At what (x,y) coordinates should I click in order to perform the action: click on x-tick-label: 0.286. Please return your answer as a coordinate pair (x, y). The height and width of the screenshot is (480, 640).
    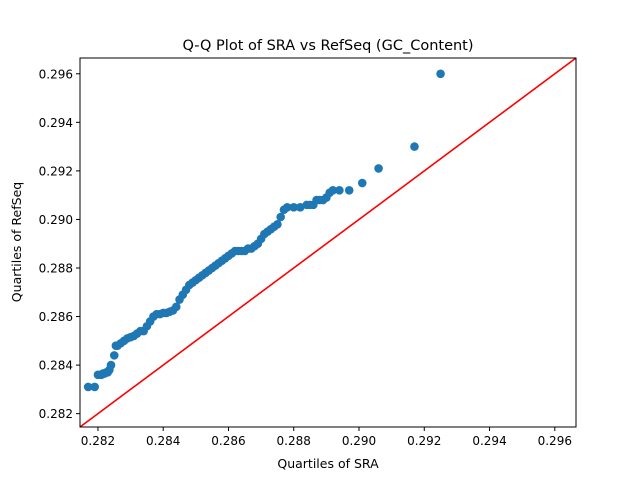
    Looking at the image, I should click on (228, 441).